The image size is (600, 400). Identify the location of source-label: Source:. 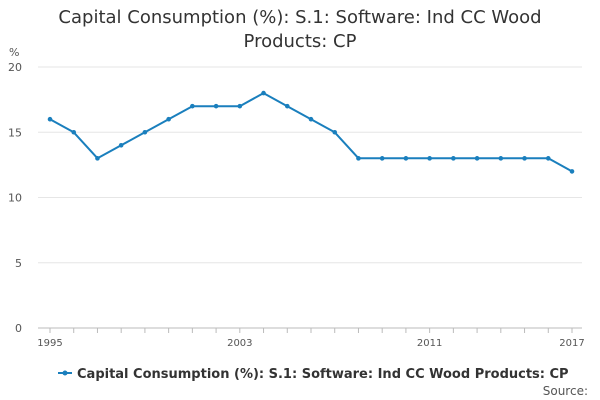
(565, 391).